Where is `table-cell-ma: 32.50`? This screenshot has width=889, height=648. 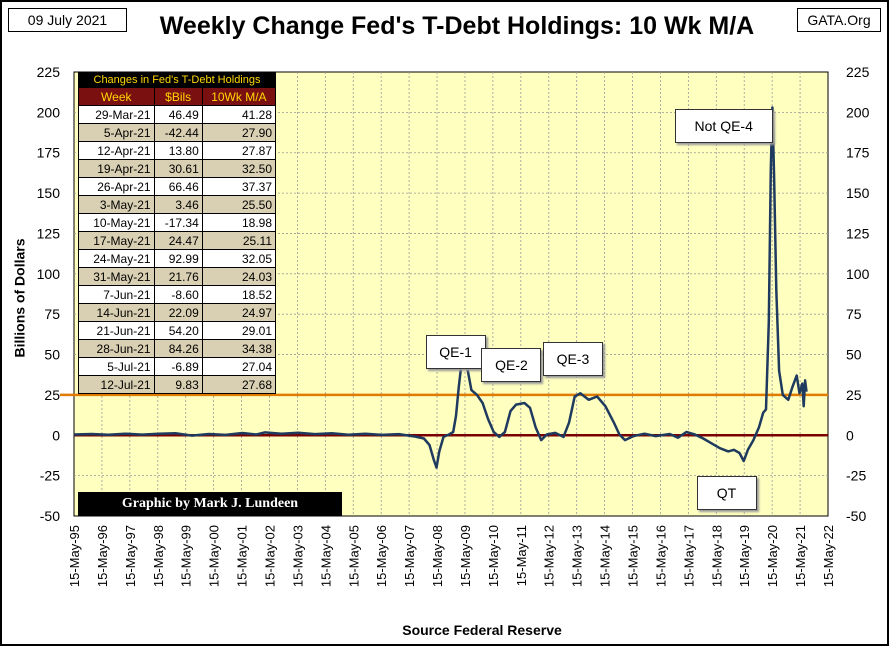 table-cell-ma: 32.50 is located at coordinates (239, 168).